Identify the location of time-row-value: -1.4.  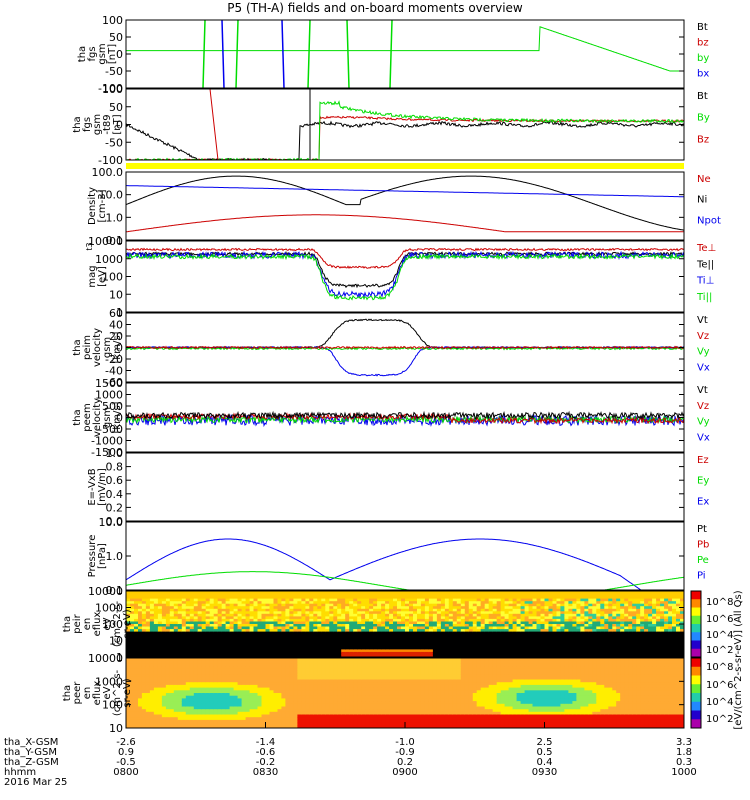
(266, 742).